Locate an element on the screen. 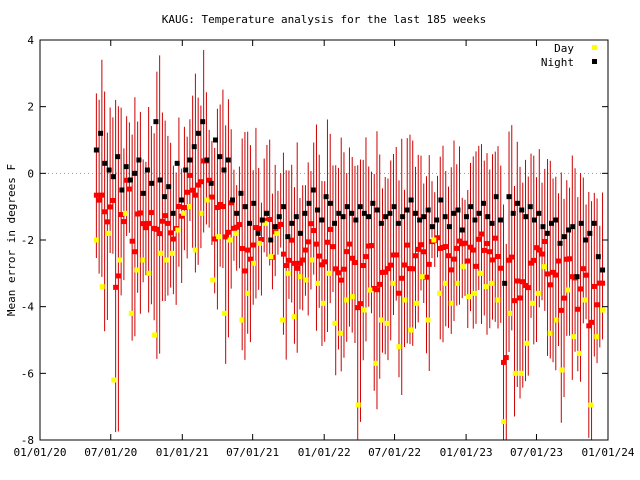  y-tick-label: -8 is located at coordinates (27, 440).